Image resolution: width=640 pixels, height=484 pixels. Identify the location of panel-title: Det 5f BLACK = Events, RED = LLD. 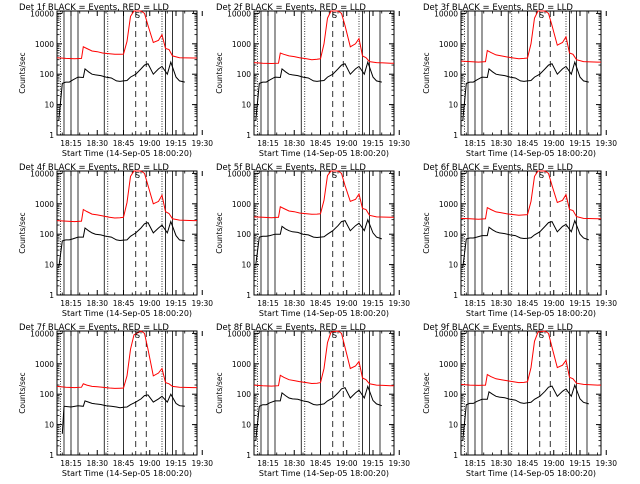
(291, 168).